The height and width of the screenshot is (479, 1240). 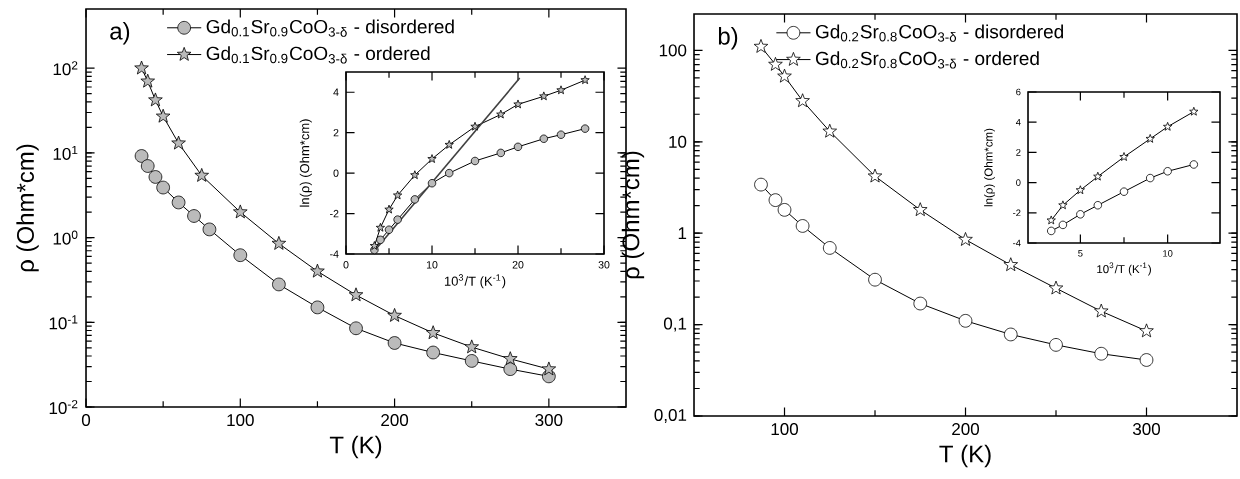 I want to click on y-tick-label: 10$^{1}$, so click(x=65, y=152).